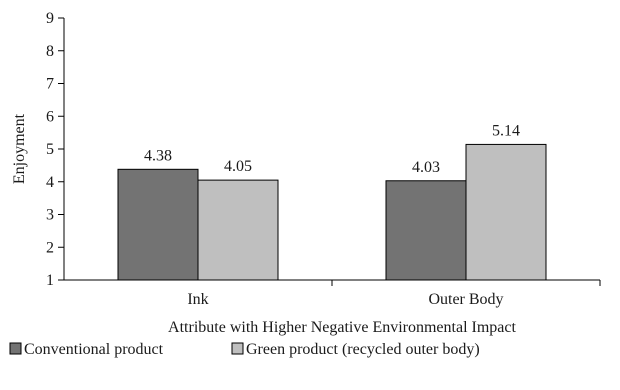 The image size is (620, 390). I want to click on y-tick-label: 5, so click(50, 149).